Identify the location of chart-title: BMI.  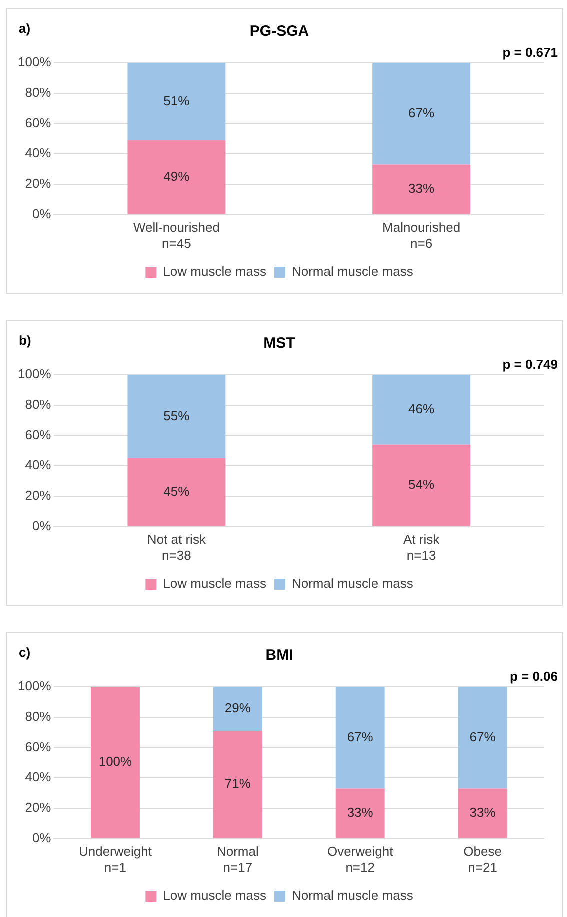
(280, 655).